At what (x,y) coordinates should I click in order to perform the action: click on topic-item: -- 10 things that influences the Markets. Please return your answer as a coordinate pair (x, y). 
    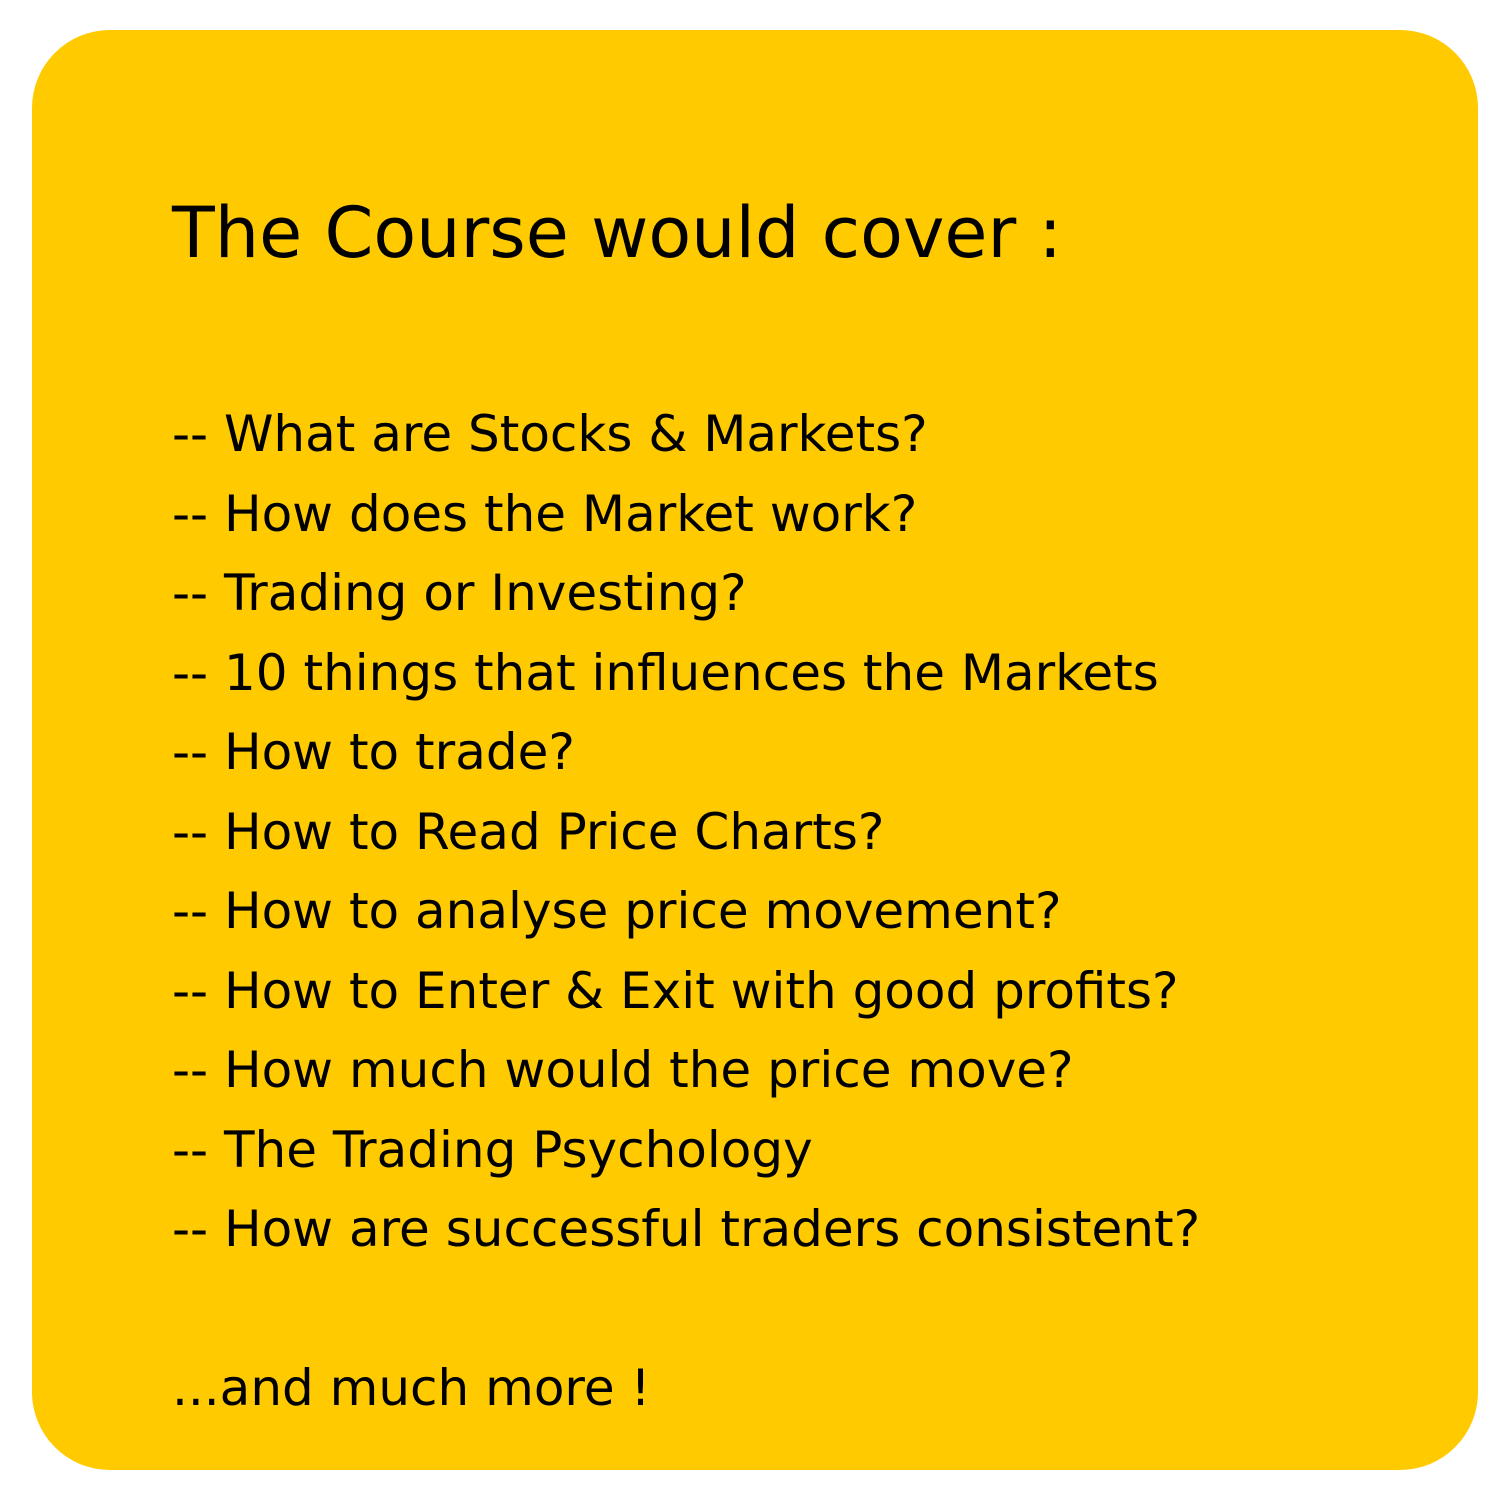
    Looking at the image, I should click on (665, 672).